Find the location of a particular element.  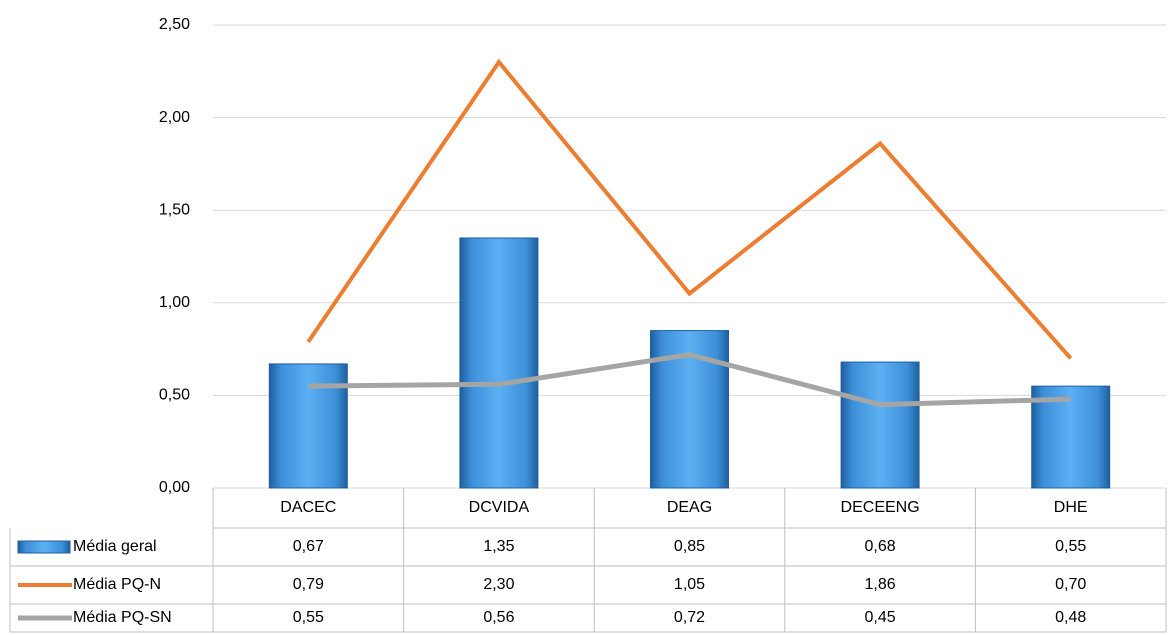

data-label: 0,56 is located at coordinates (498, 617).